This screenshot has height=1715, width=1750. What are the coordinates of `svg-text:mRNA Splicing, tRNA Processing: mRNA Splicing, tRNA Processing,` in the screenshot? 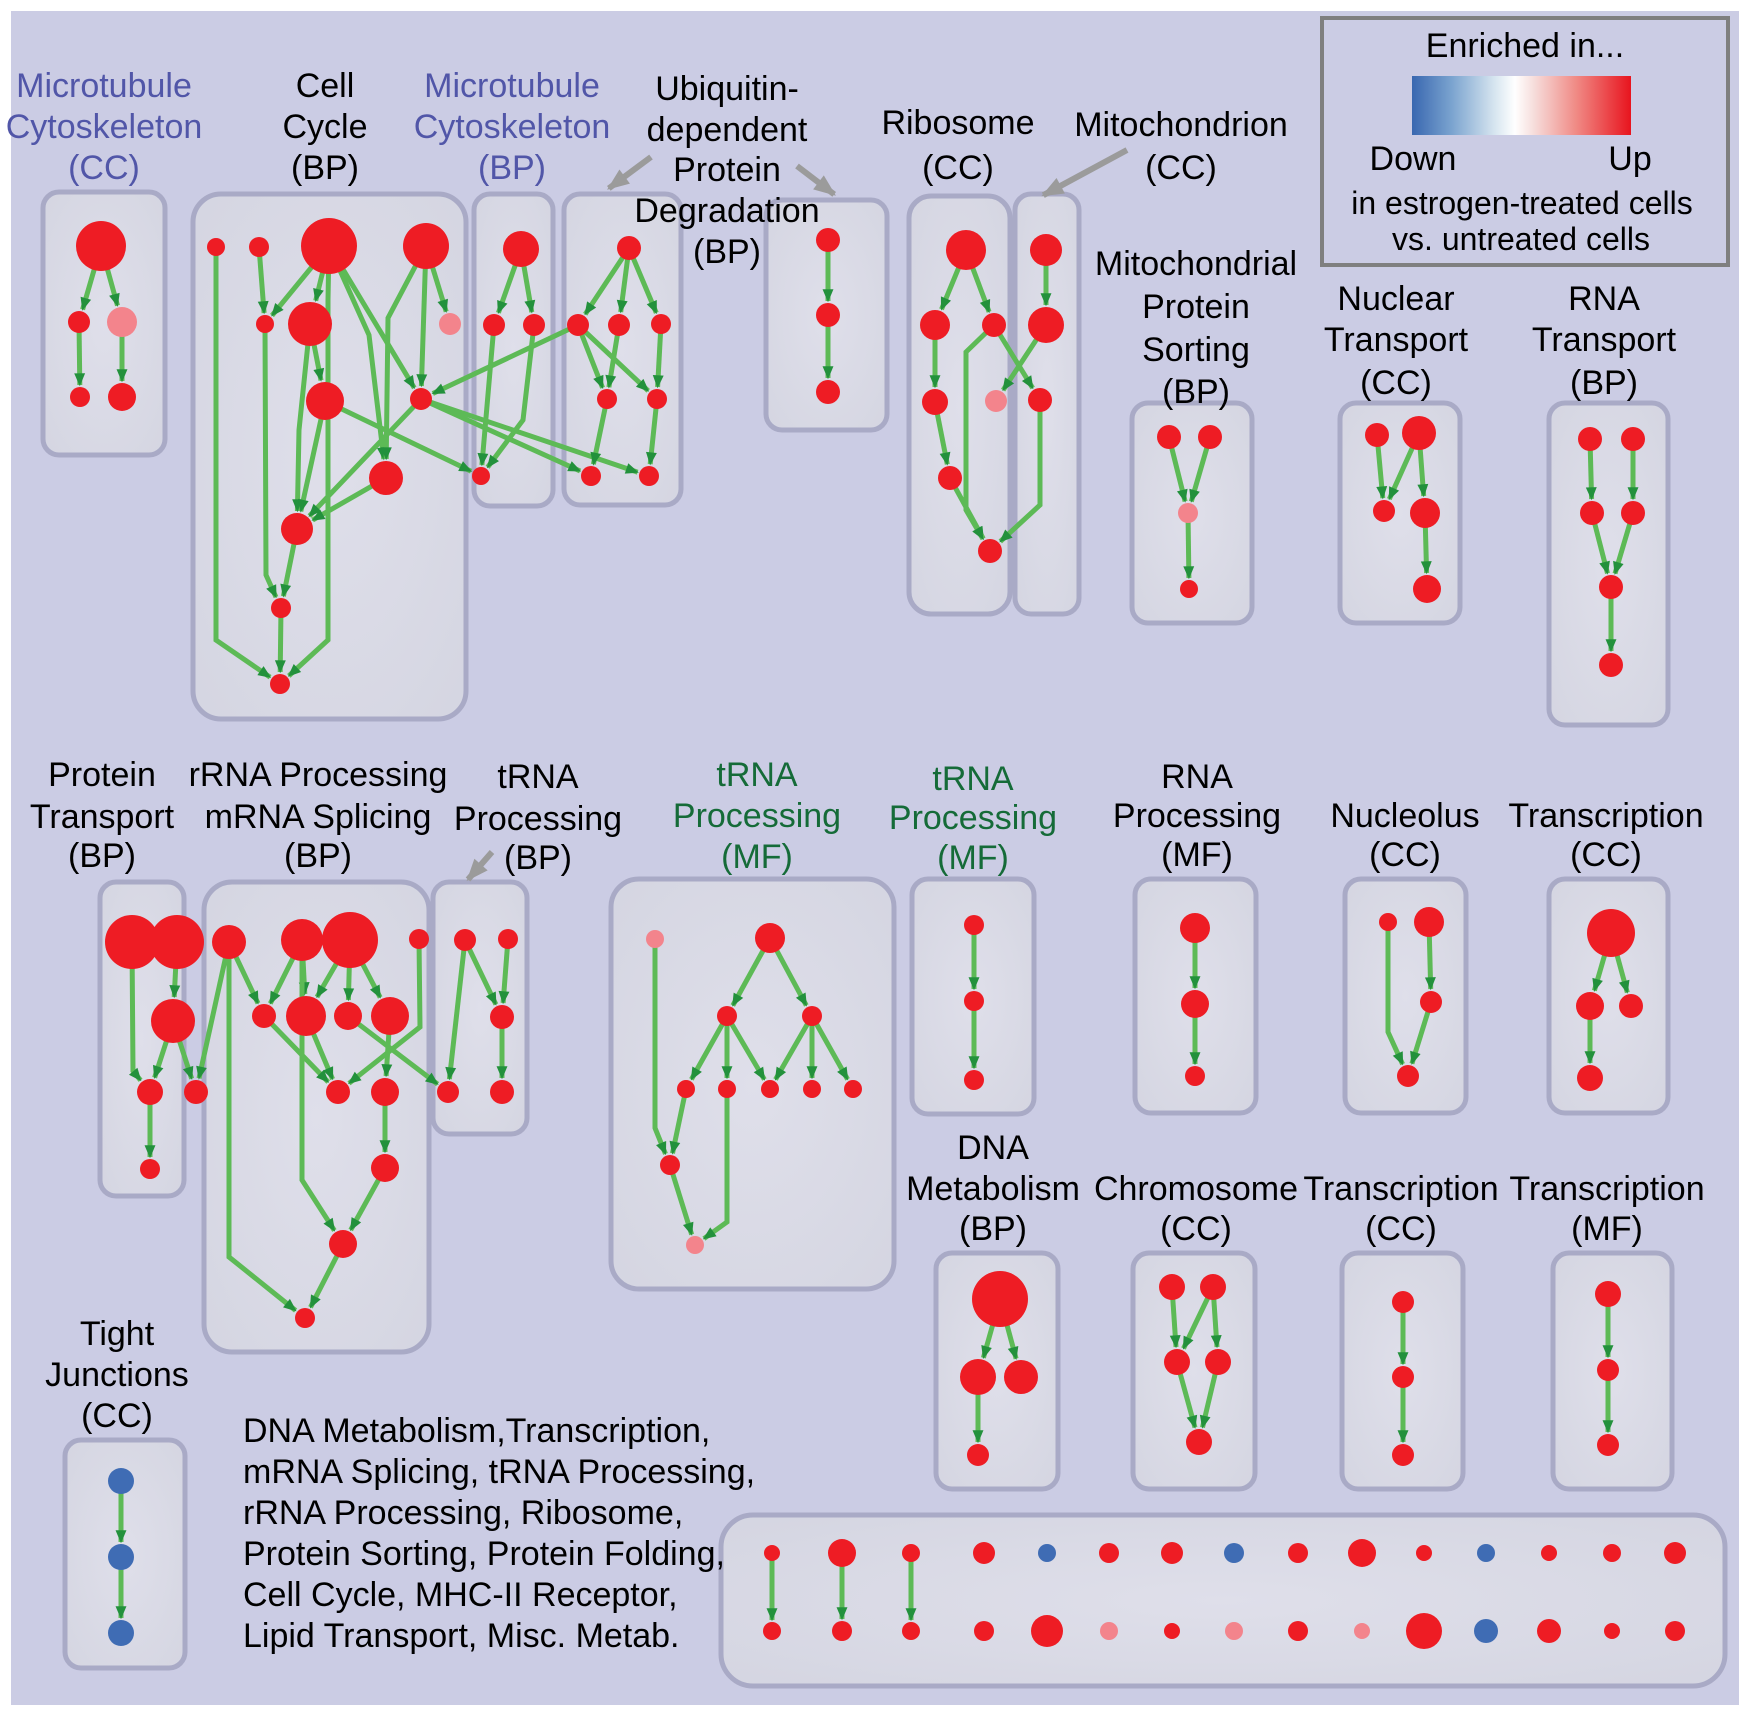 It's located at (499, 1472).